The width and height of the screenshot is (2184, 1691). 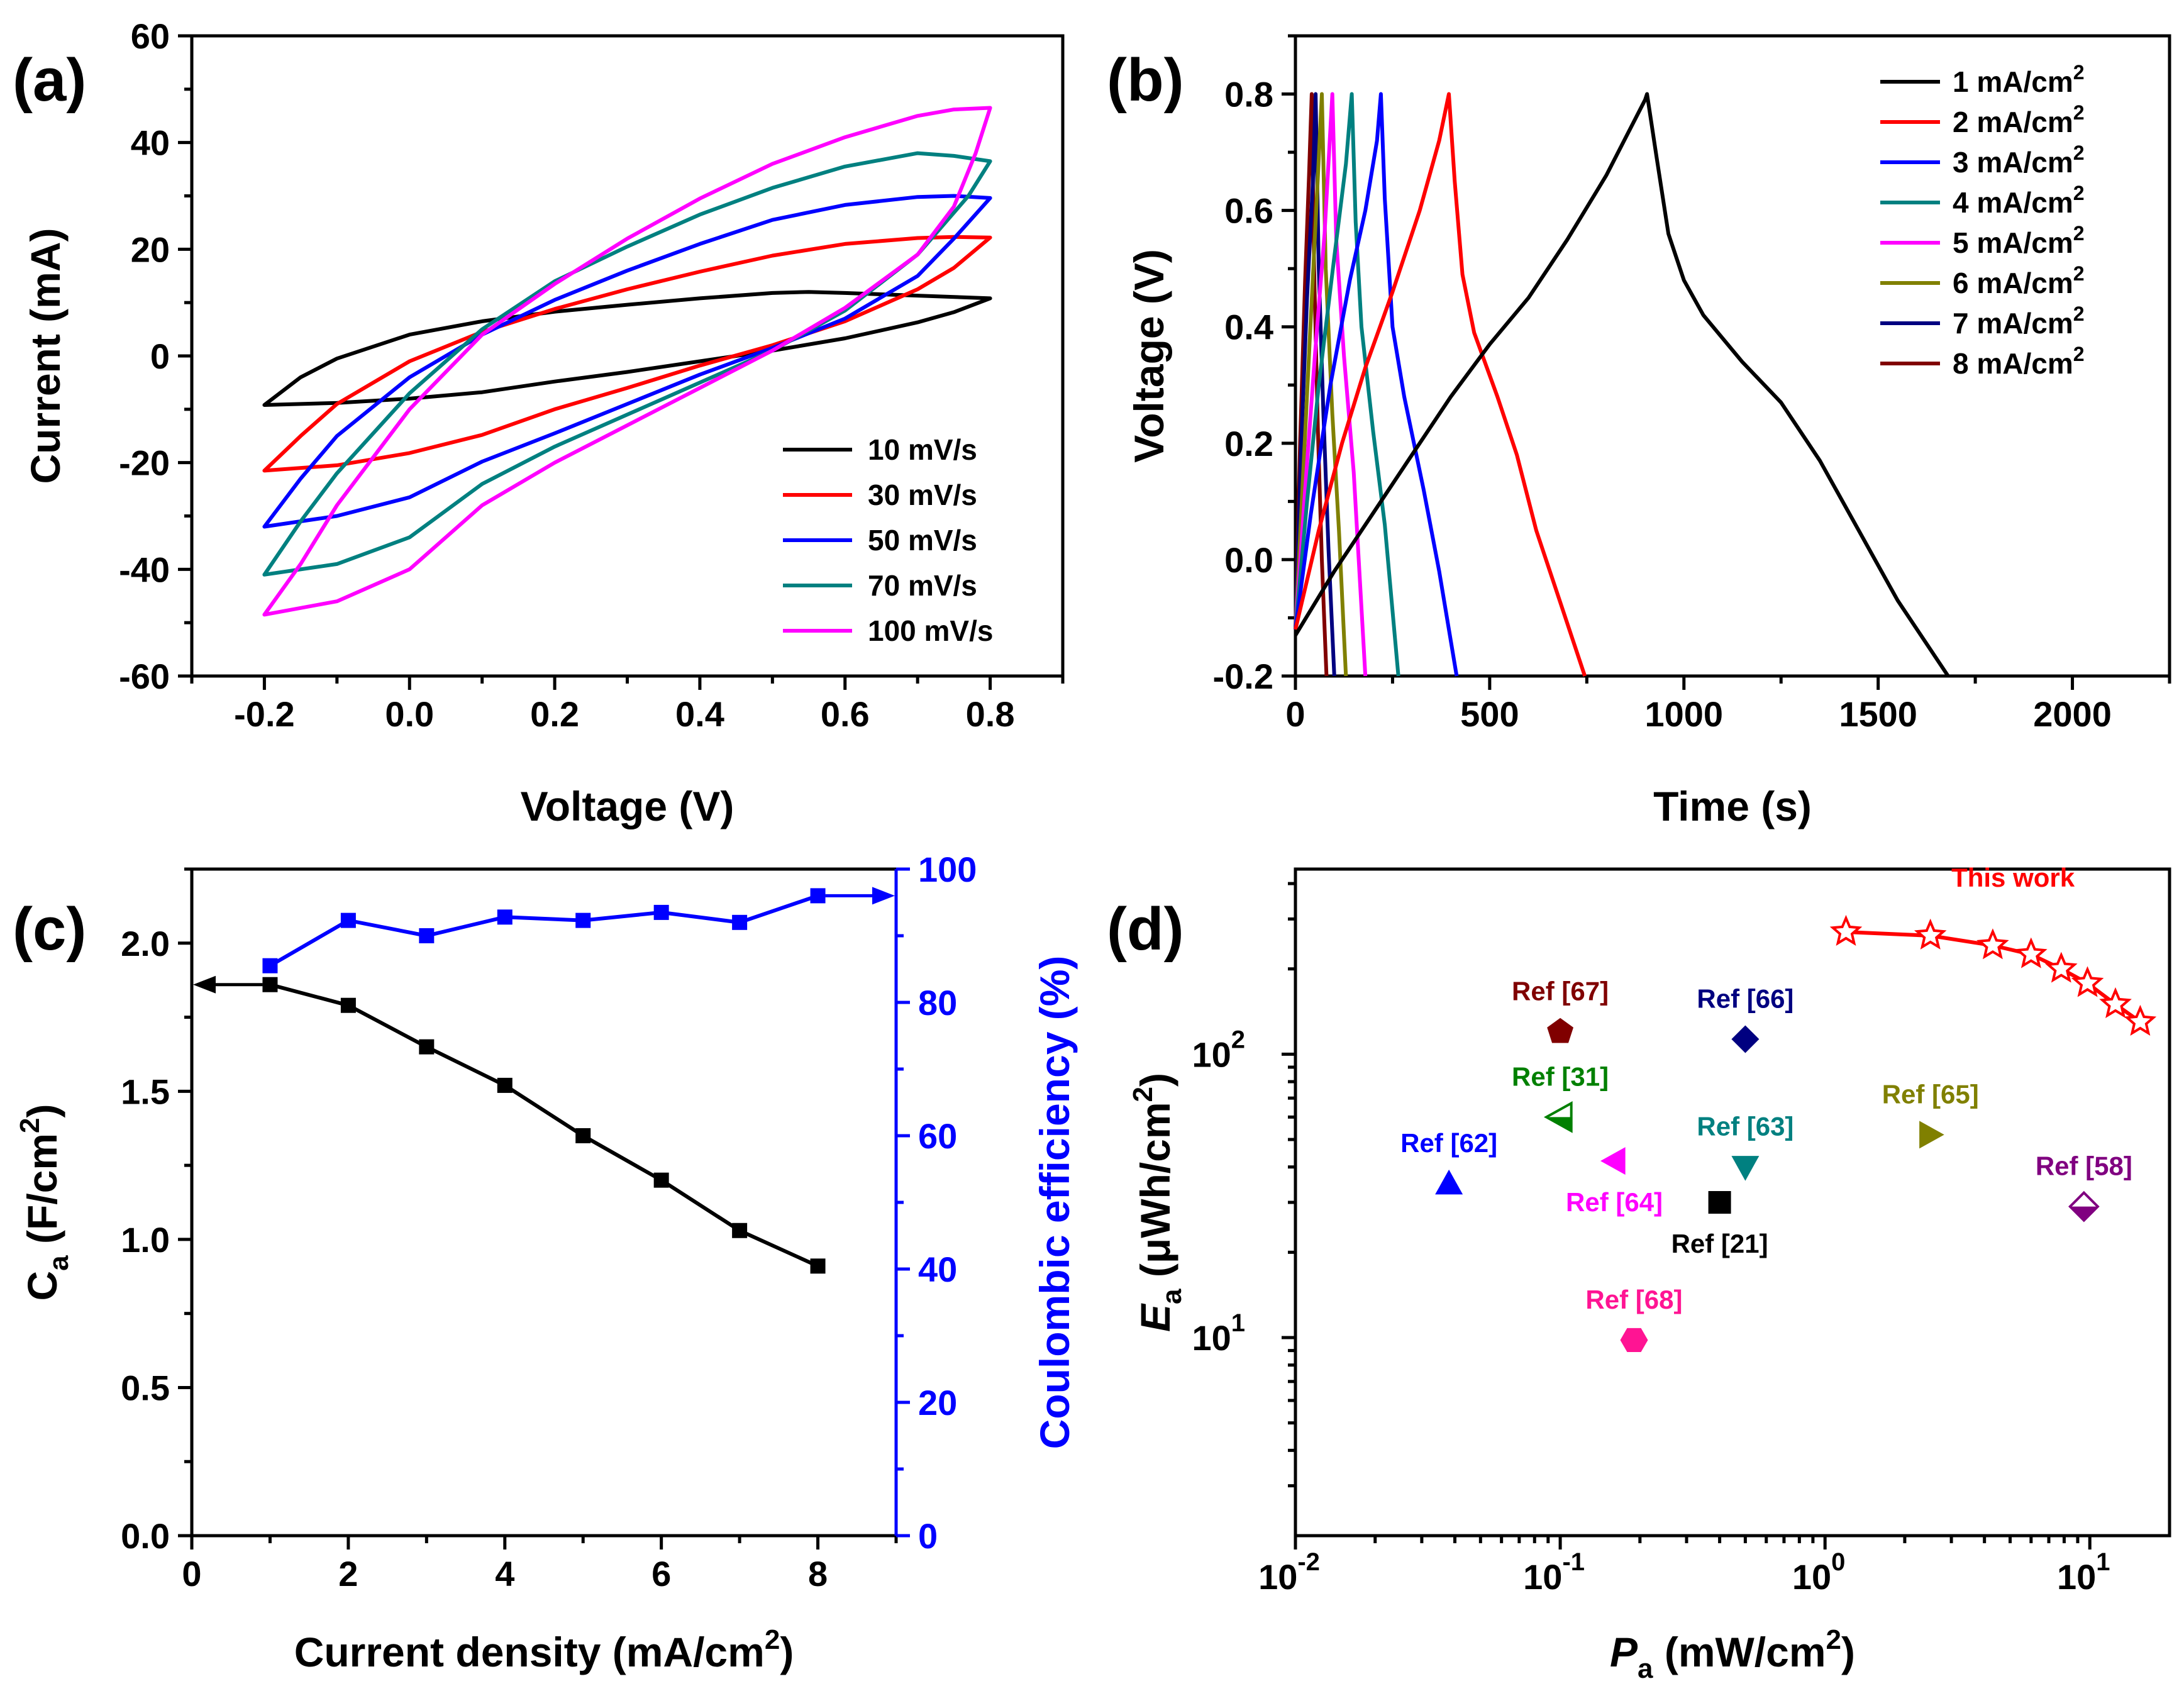 What do you see at coordinates (2019, 119) in the screenshot?
I see `legend-label: 2 mA/cm2` at bounding box center [2019, 119].